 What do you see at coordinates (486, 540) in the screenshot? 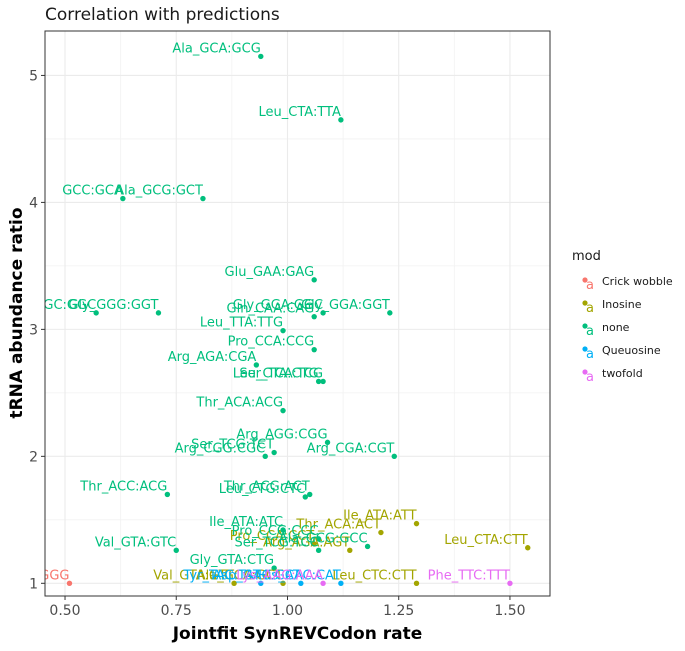
I see `point-label: Leu_CTA:CTT` at bounding box center [486, 540].